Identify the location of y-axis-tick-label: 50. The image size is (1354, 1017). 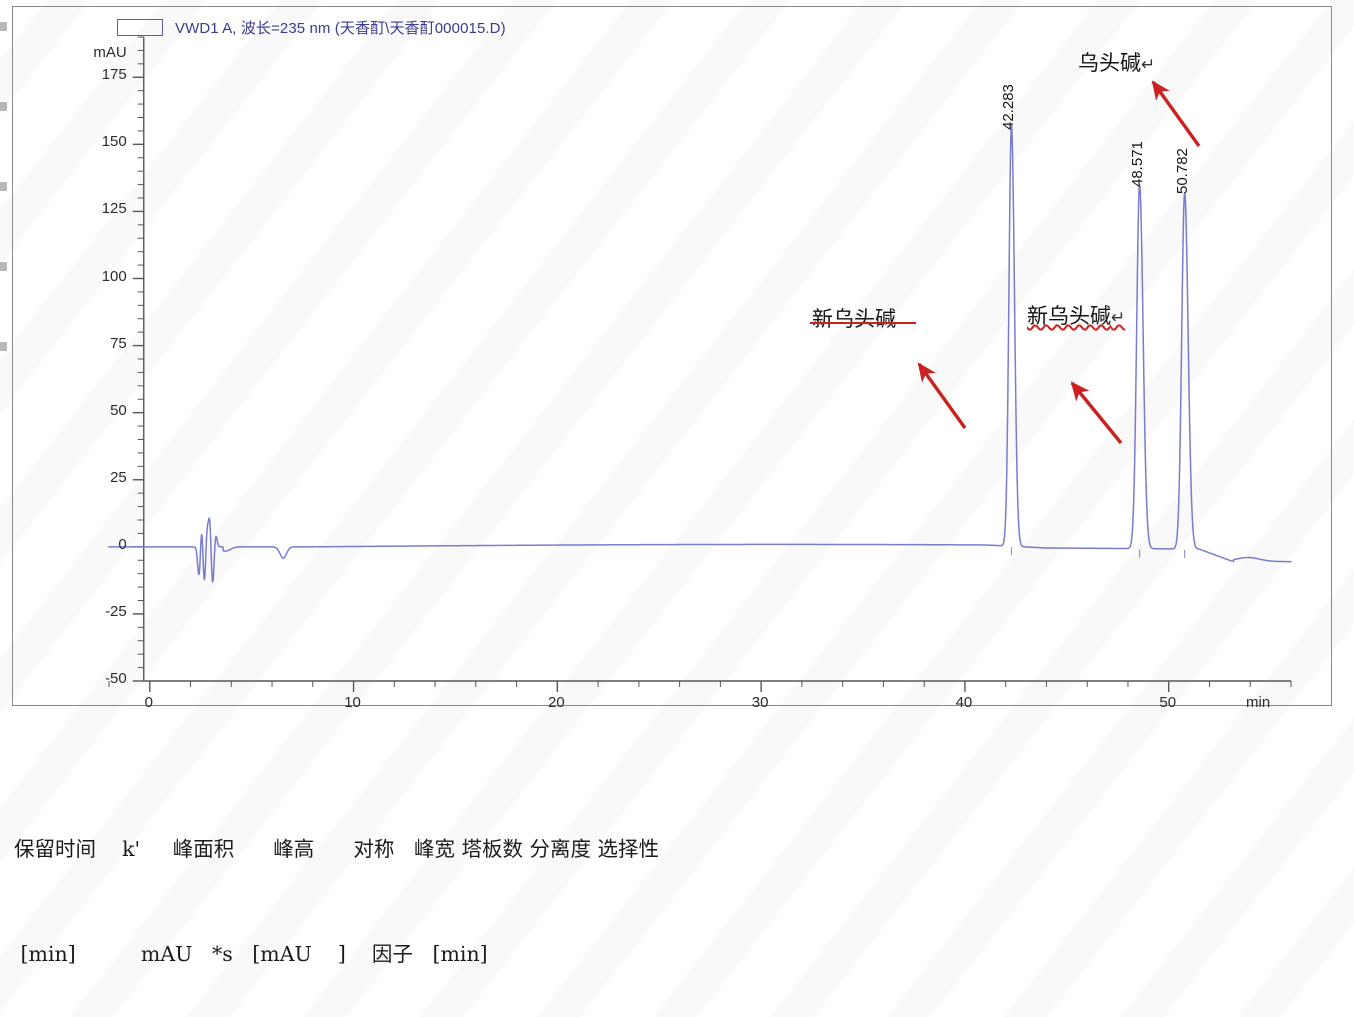
(118, 410).